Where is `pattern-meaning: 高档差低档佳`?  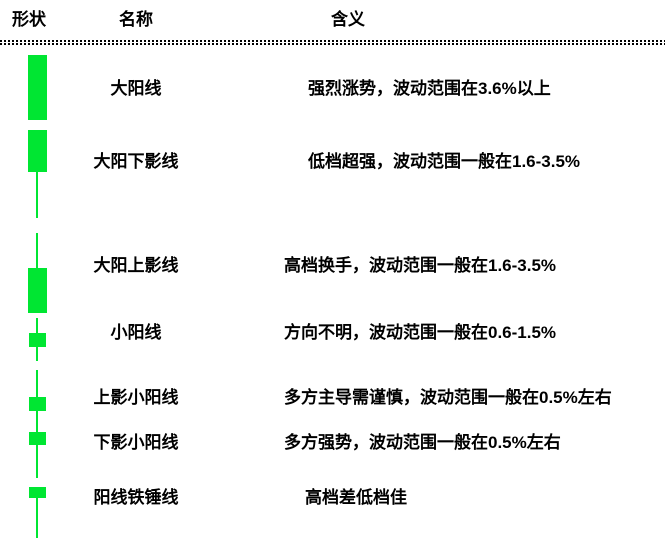
pattern-meaning: 高档差低档佳 is located at coordinates (356, 497).